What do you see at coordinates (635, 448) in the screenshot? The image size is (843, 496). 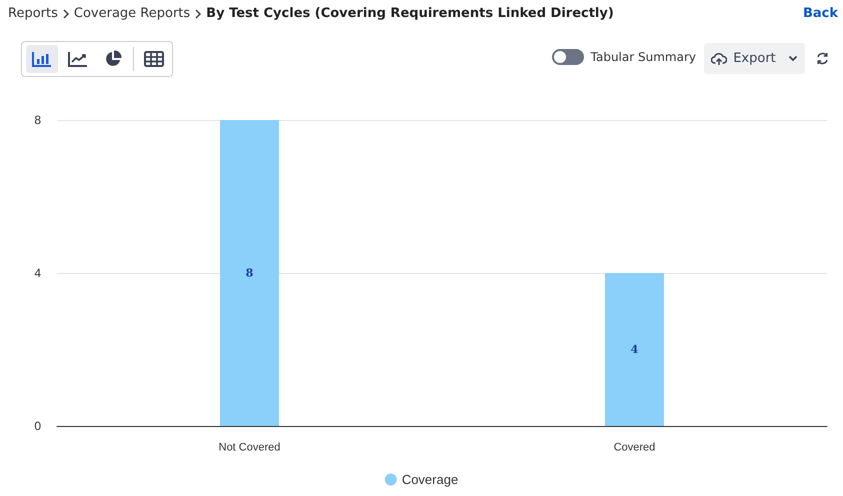 I see `x-tick-label: Covered` at bounding box center [635, 448].